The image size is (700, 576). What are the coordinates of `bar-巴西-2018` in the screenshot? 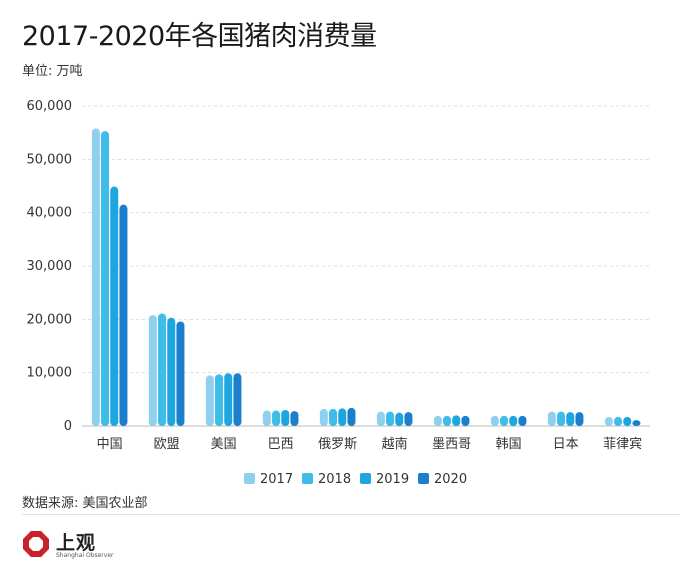 It's located at (276, 418).